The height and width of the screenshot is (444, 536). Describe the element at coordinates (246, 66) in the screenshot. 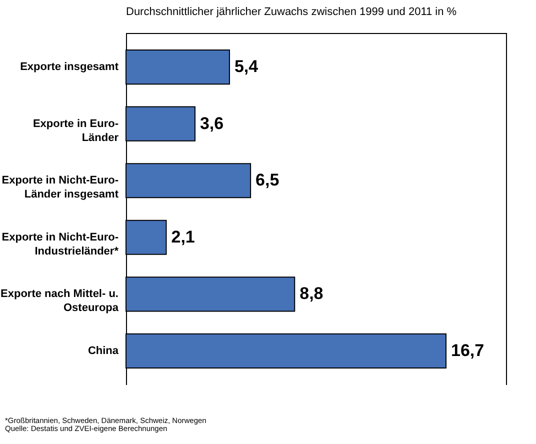

I see `data-label: 5,4` at that location.